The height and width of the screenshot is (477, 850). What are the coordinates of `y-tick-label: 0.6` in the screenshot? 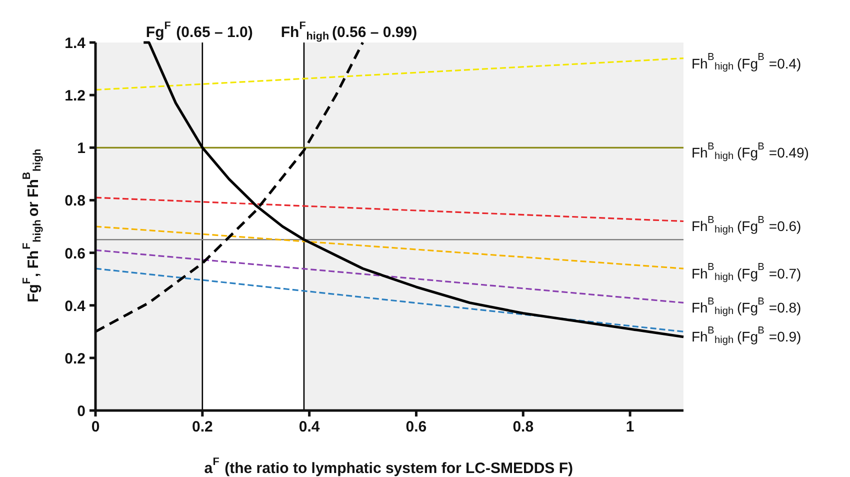 It's located at (75, 253).